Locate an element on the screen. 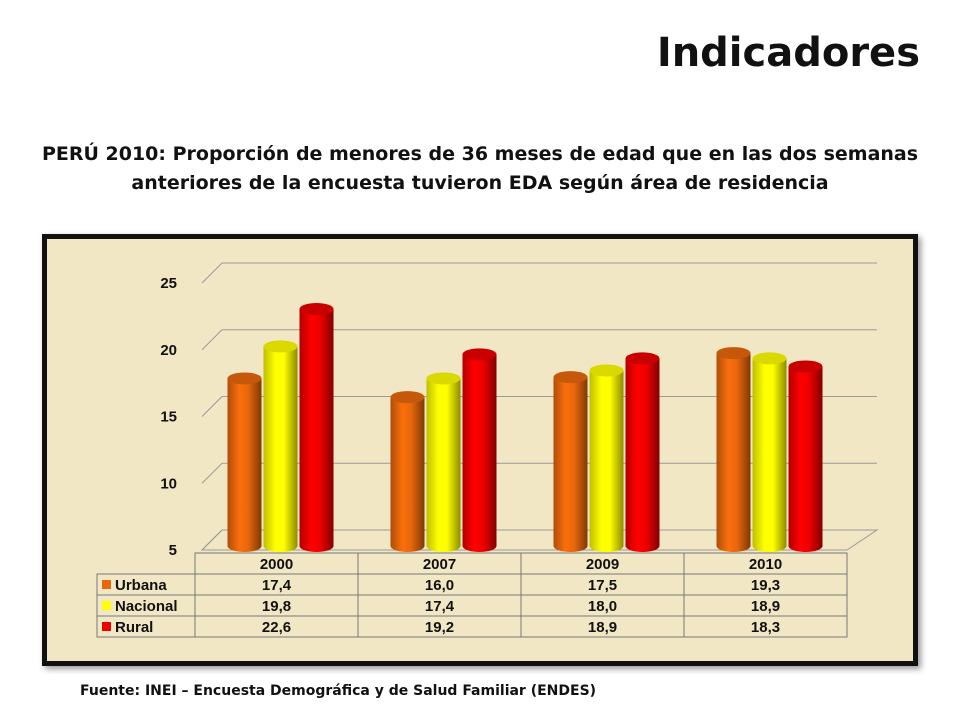 The image size is (960, 720). bar-urbana-2000 is located at coordinates (244, 462).